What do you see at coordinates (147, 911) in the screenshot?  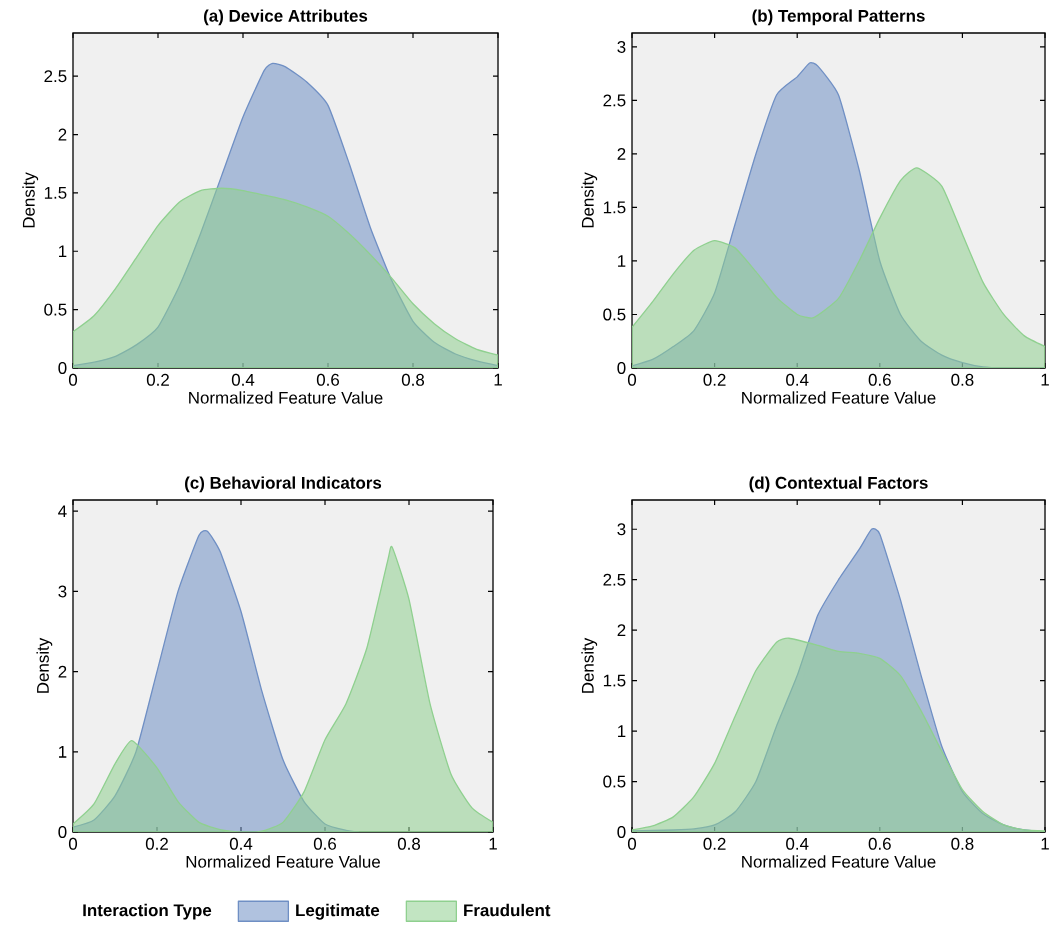 I see `legend-title: Interaction Type` at bounding box center [147, 911].